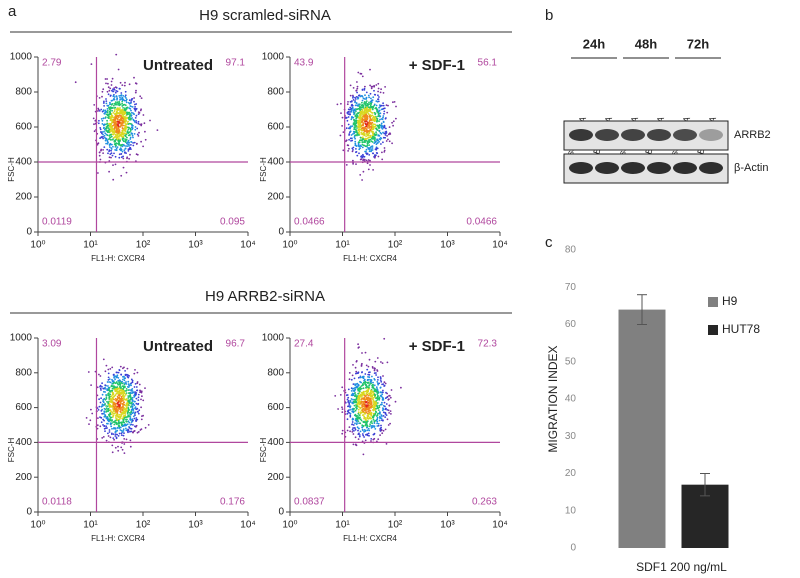 This screenshot has height=578, width=800. What do you see at coordinates (342, 245) in the screenshot?
I see `x-tick-label: 10¹` at bounding box center [342, 245].